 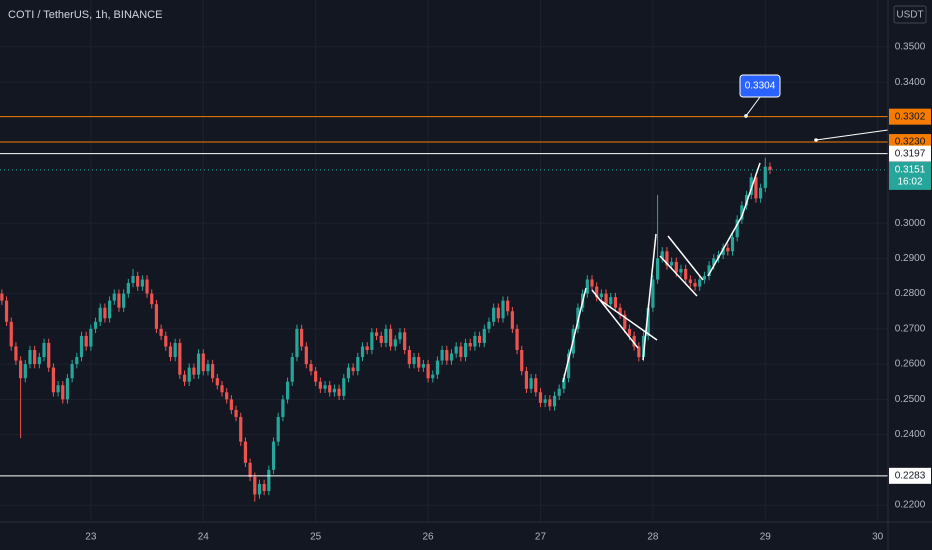 I want to click on last-price-box, so click(x=910, y=175).